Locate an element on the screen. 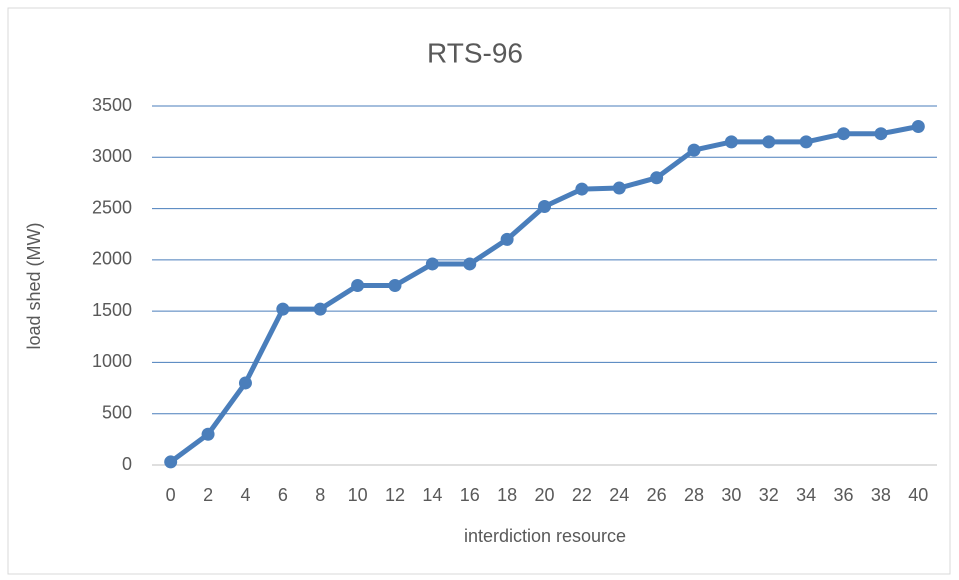 The width and height of the screenshot is (959, 580). x-tick-label: 22 is located at coordinates (582, 495).